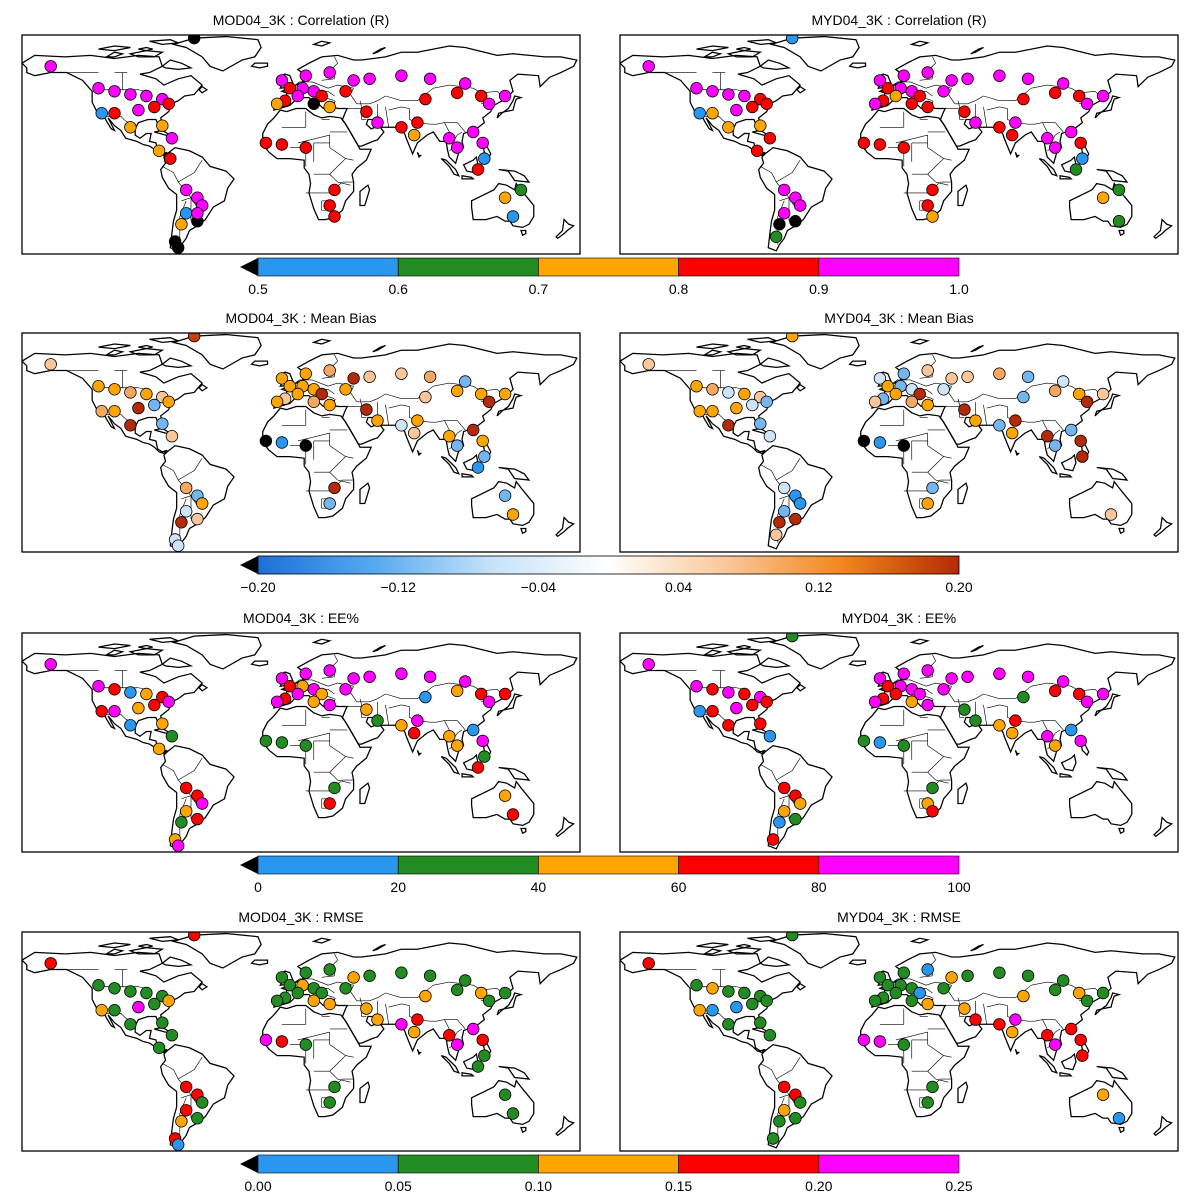  I want to click on colorbar-under-arrow, so click(249, 1164).